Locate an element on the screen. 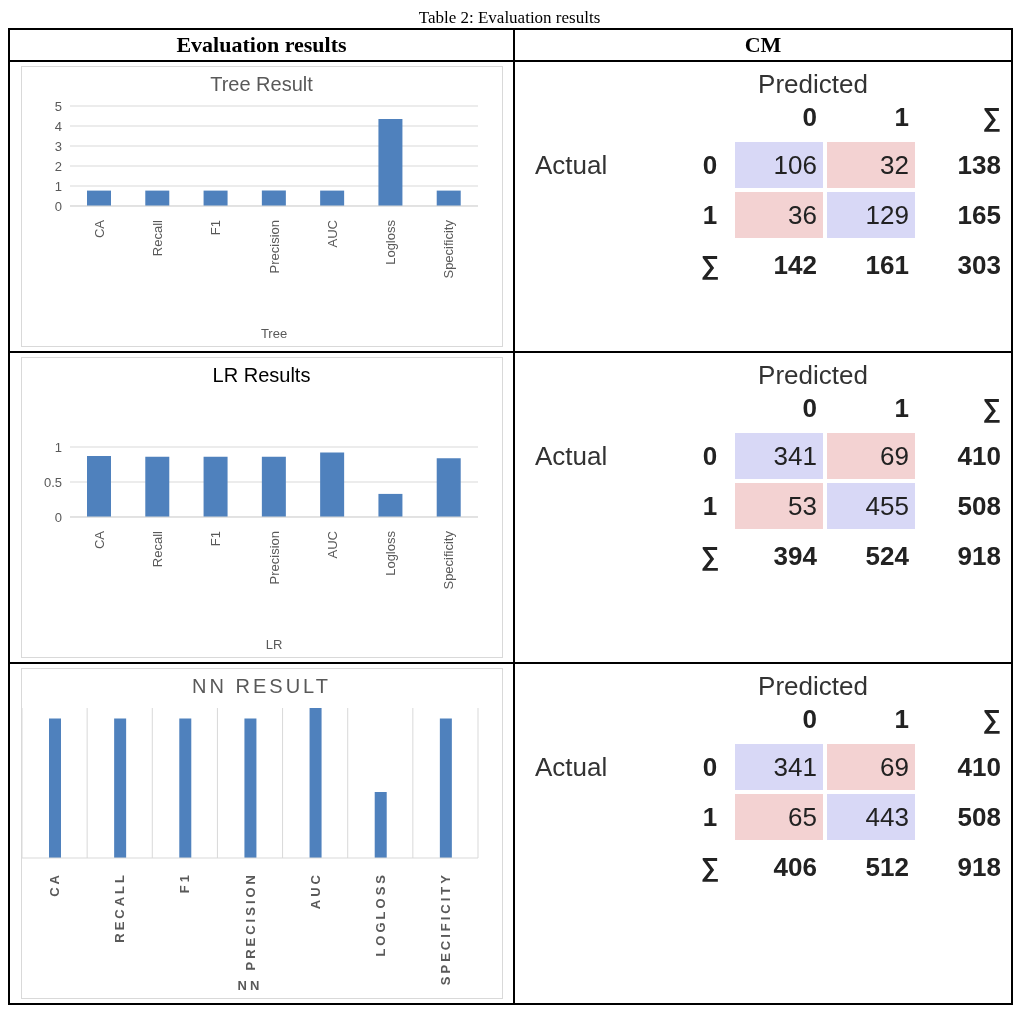 This screenshot has width=1019, height=1029. data-label: 394 is located at coordinates (795, 556).